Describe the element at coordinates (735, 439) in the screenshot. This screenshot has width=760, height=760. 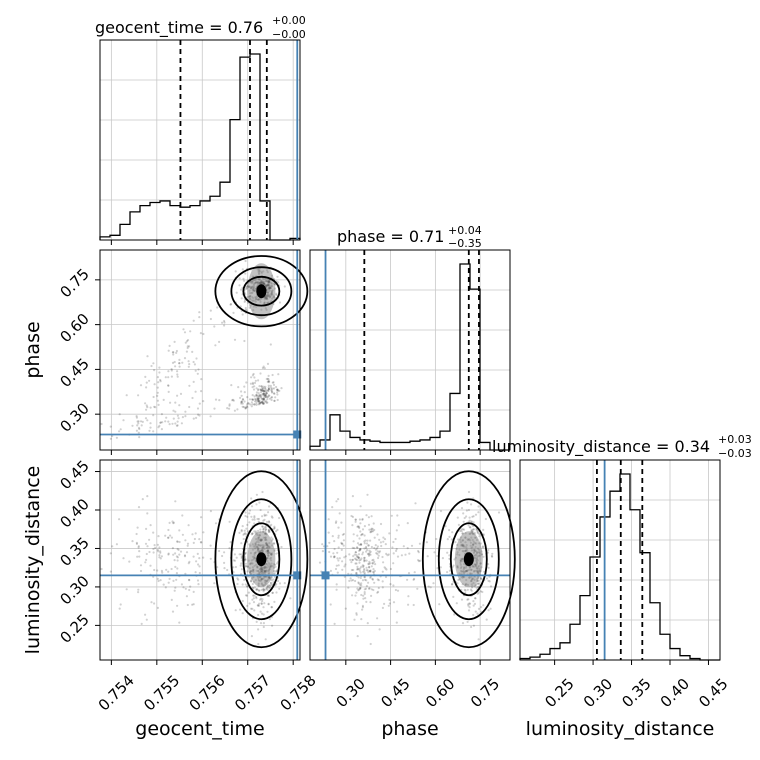
I see `title-luminosity-distance-sup: +0.03` at that location.